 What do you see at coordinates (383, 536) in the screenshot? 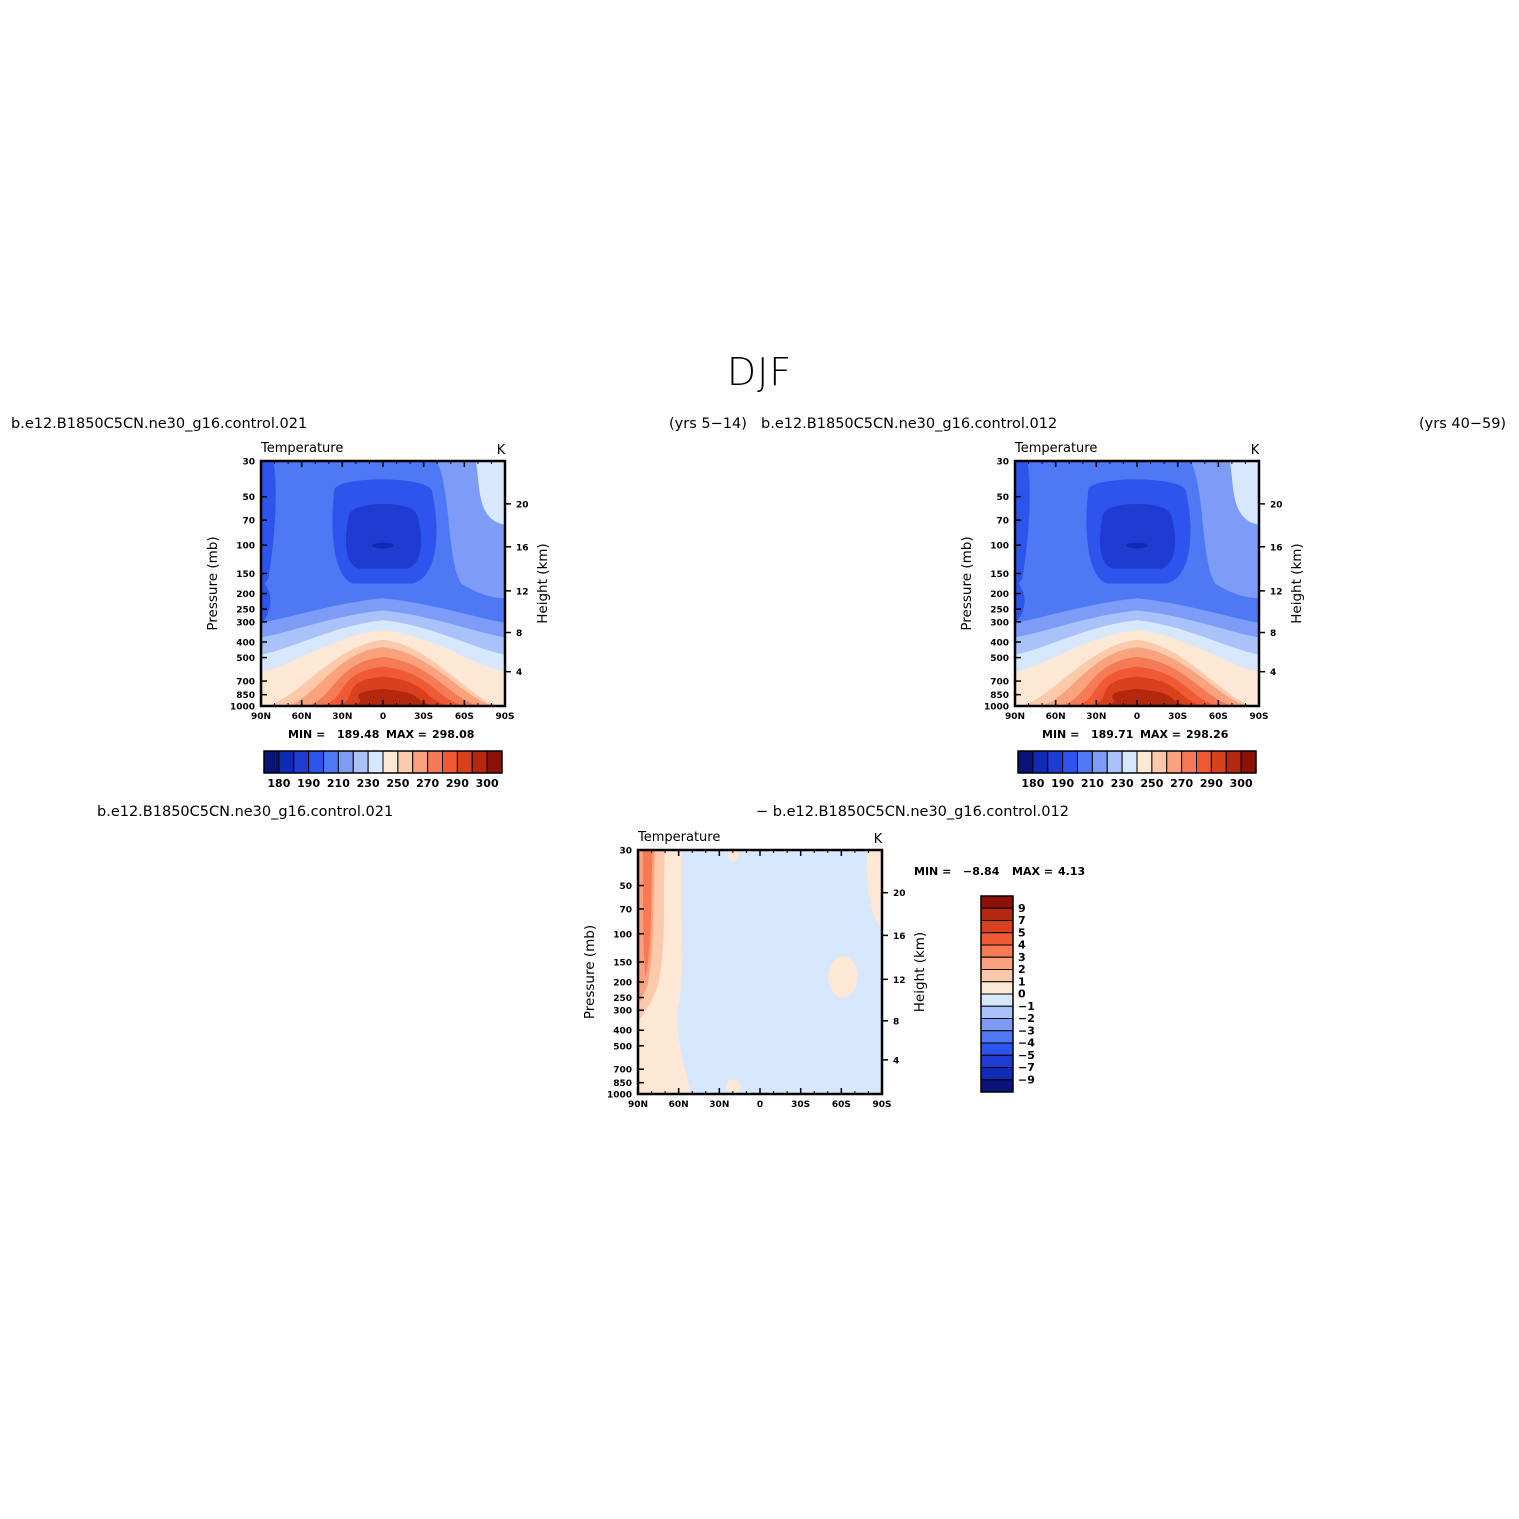
I see `field-band-cold-core-inner` at bounding box center [383, 536].